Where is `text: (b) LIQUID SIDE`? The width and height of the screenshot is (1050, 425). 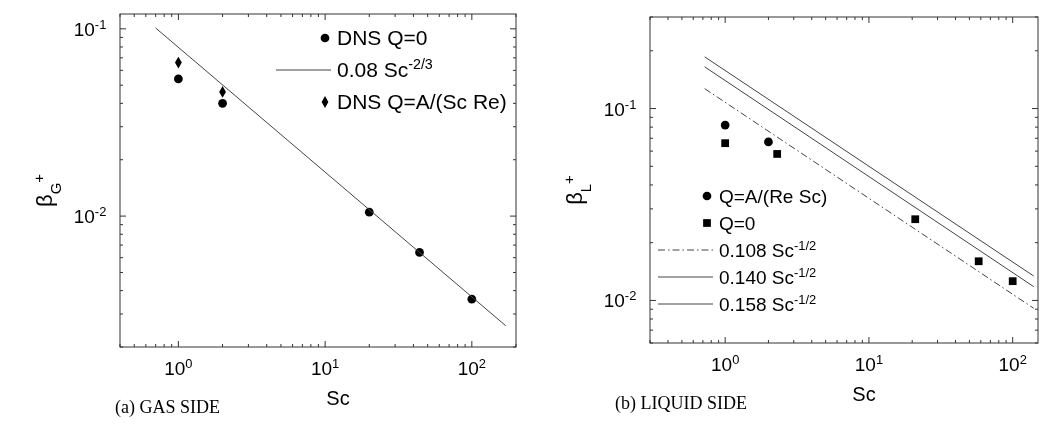 text: (b) LIQUID SIDE is located at coordinates (681, 403).